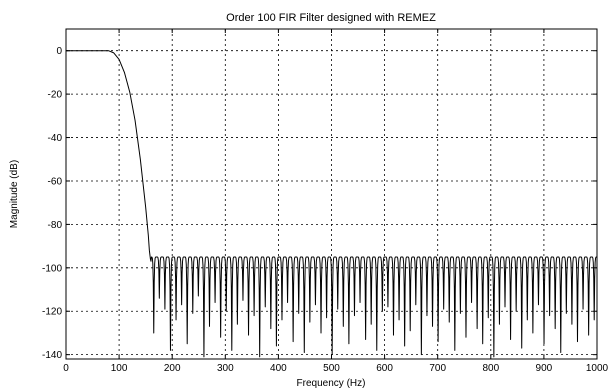 This screenshot has height=389, width=609. I want to click on y-tick-label: -120, so click(52, 312).